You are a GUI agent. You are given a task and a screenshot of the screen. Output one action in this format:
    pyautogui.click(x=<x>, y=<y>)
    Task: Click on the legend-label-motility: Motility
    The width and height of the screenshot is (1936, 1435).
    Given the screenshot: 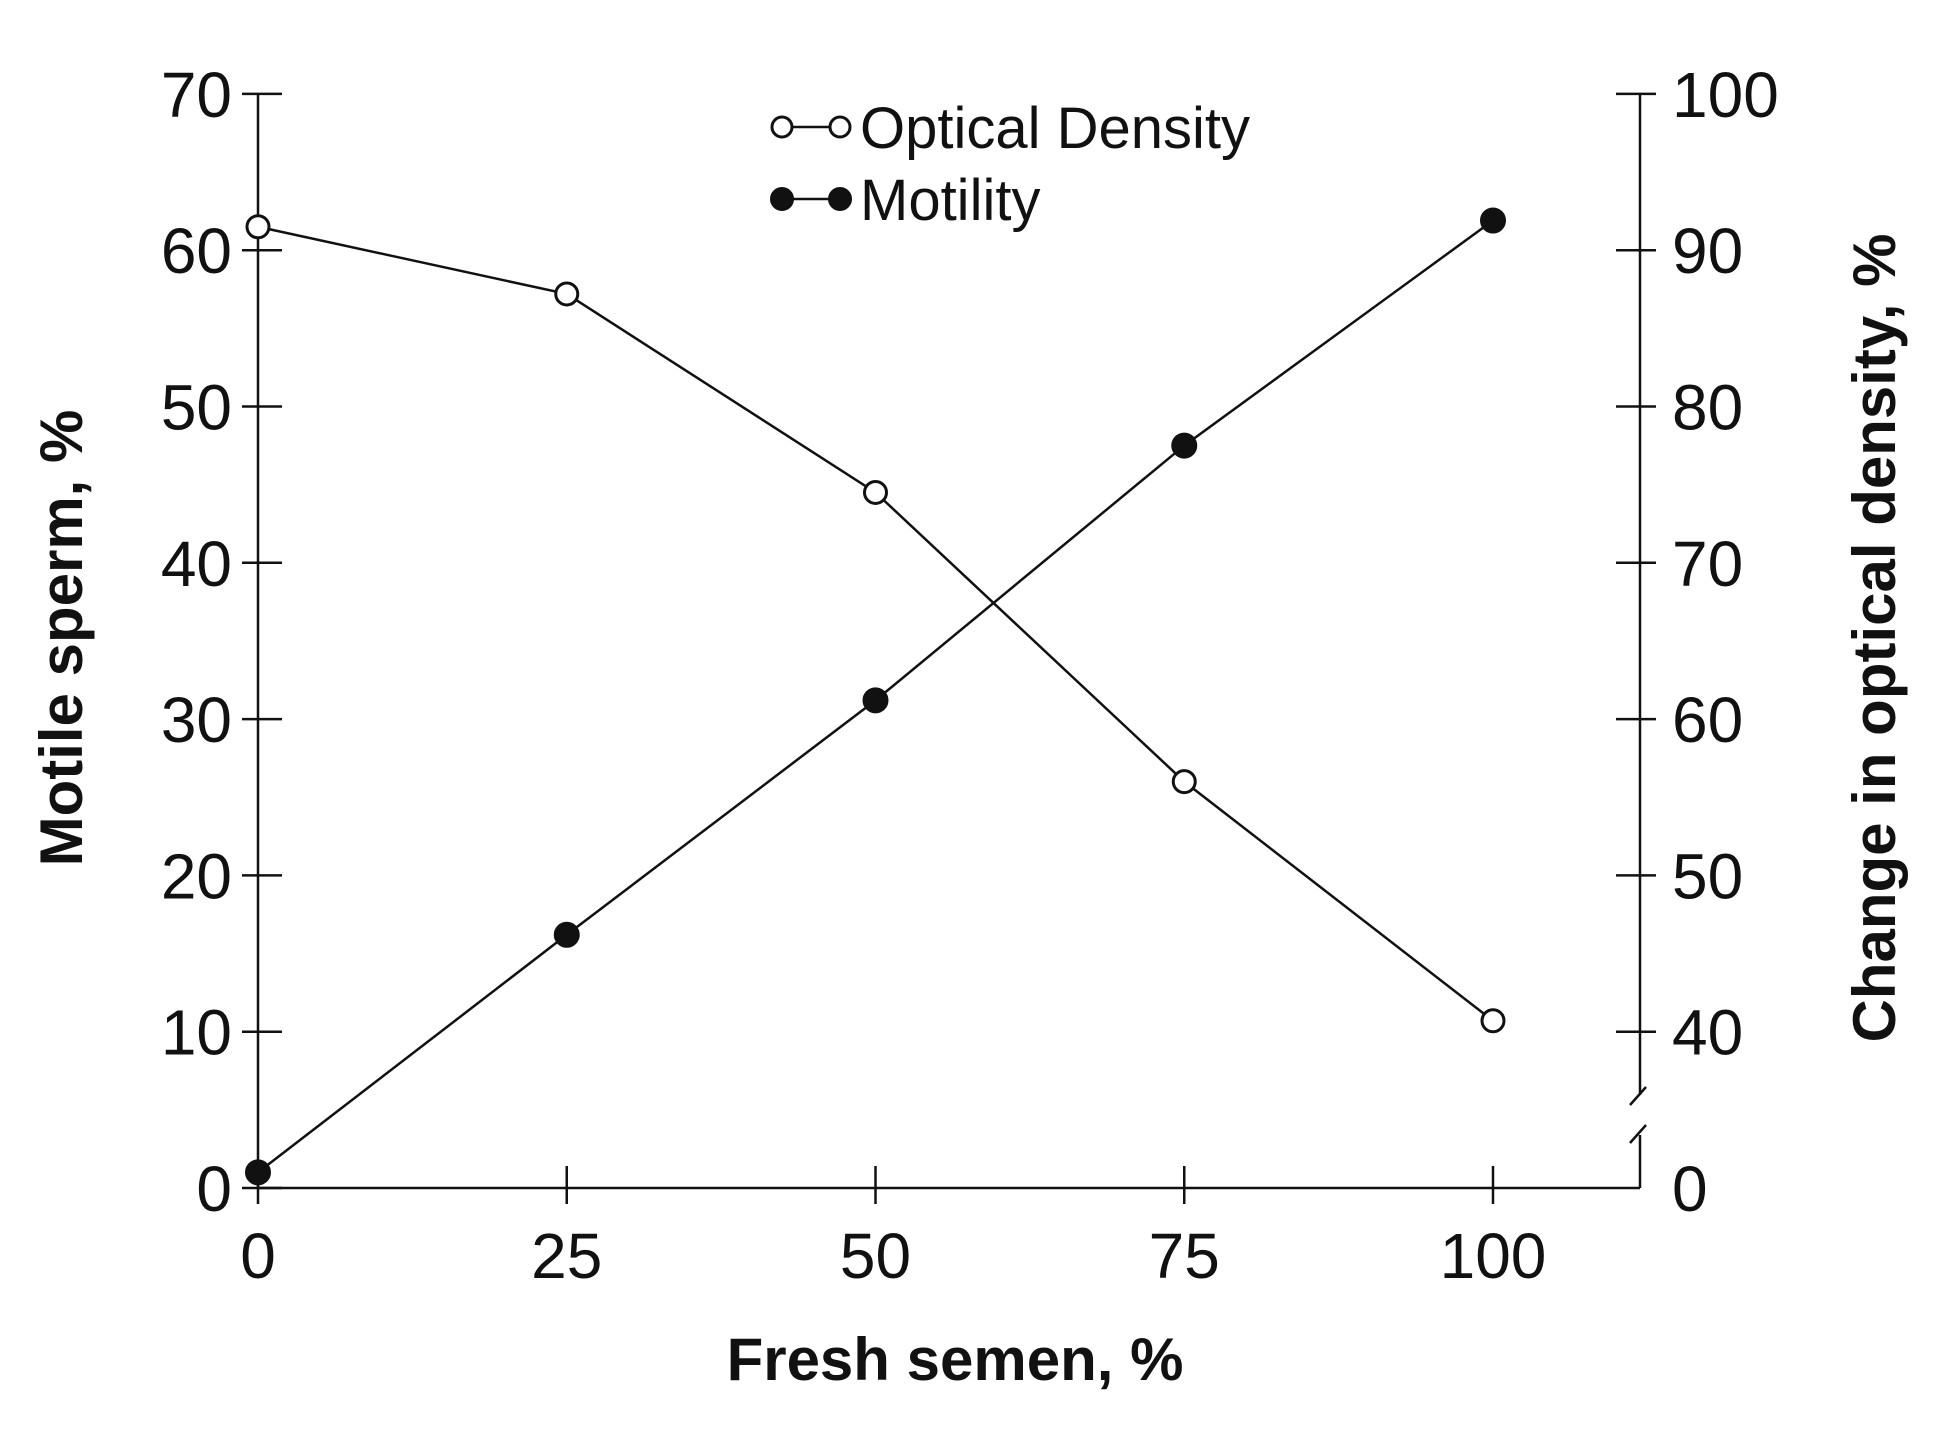 What is the action you would take?
    pyautogui.click(x=950, y=200)
    